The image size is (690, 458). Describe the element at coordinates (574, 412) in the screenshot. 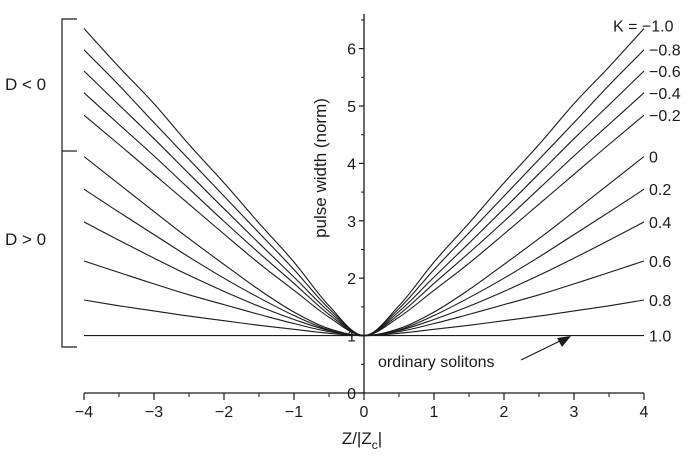

I see `x-tick-label: 3` at that location.